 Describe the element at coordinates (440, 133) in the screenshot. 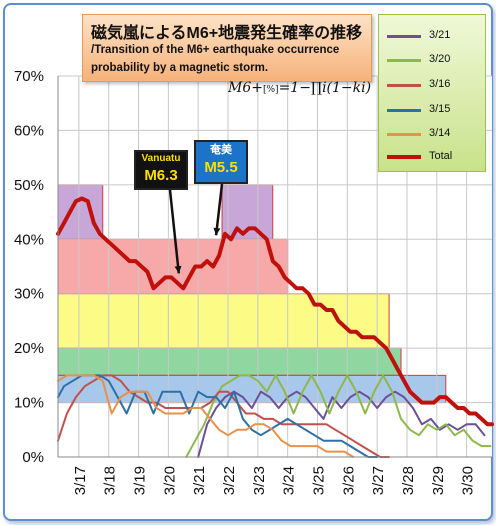

I see `legend-label: 3/14` at that location.